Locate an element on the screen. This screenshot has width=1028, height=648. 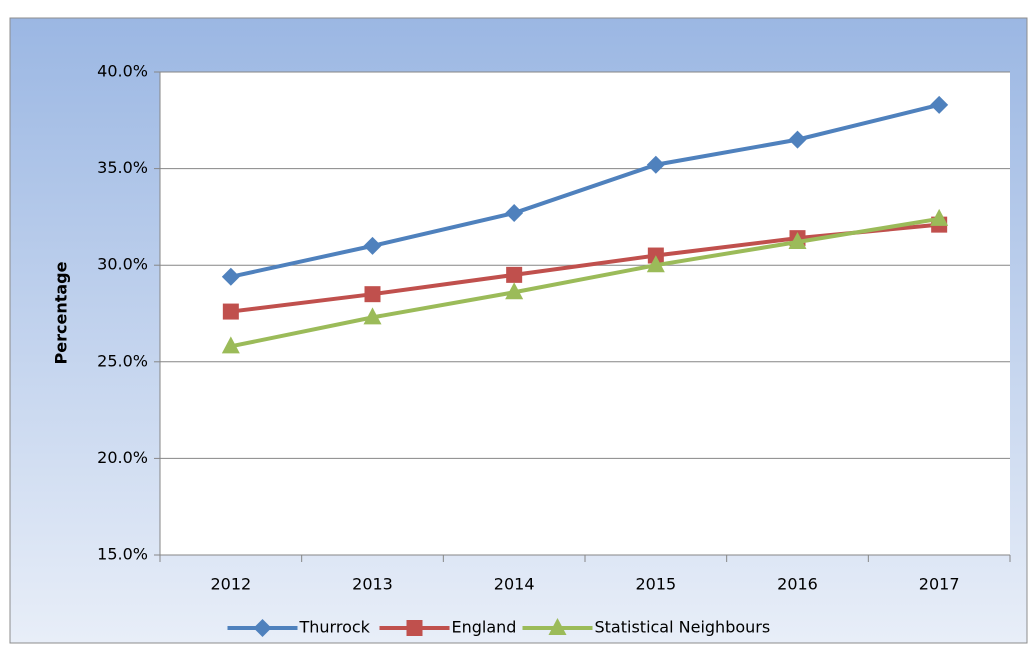
y-tick-label: 15.0% is located at coordinates (122, 554).